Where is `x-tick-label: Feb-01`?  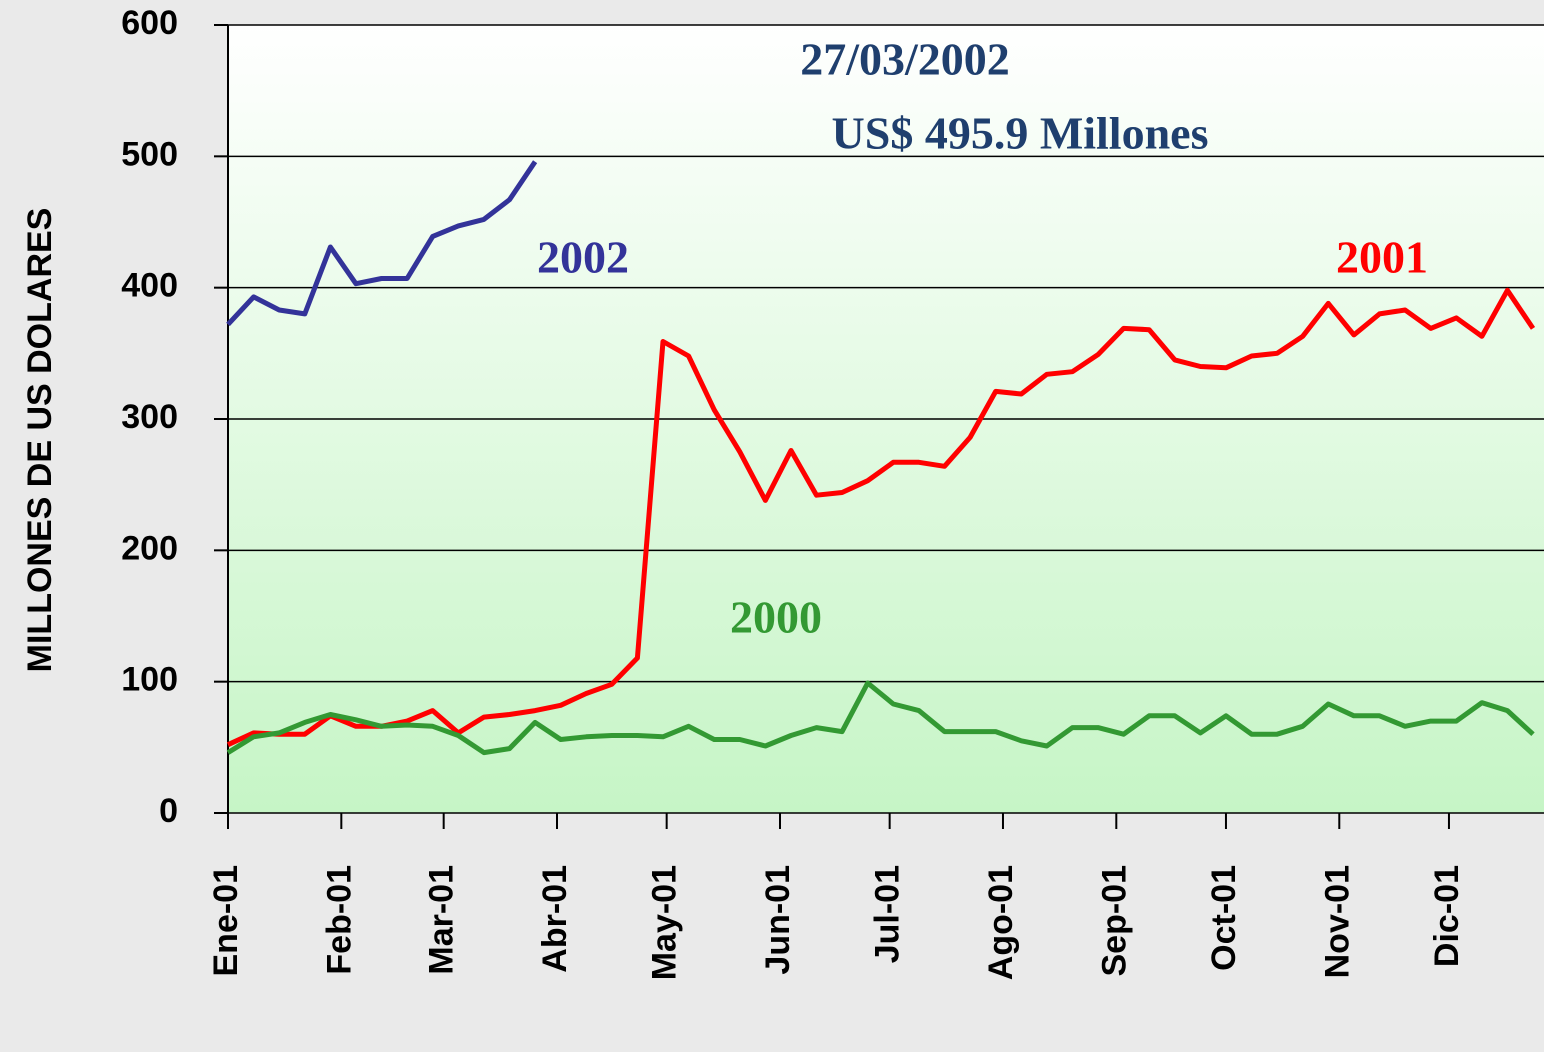
x-tick-label: Feb-01 is located at coordinates (339, 920).